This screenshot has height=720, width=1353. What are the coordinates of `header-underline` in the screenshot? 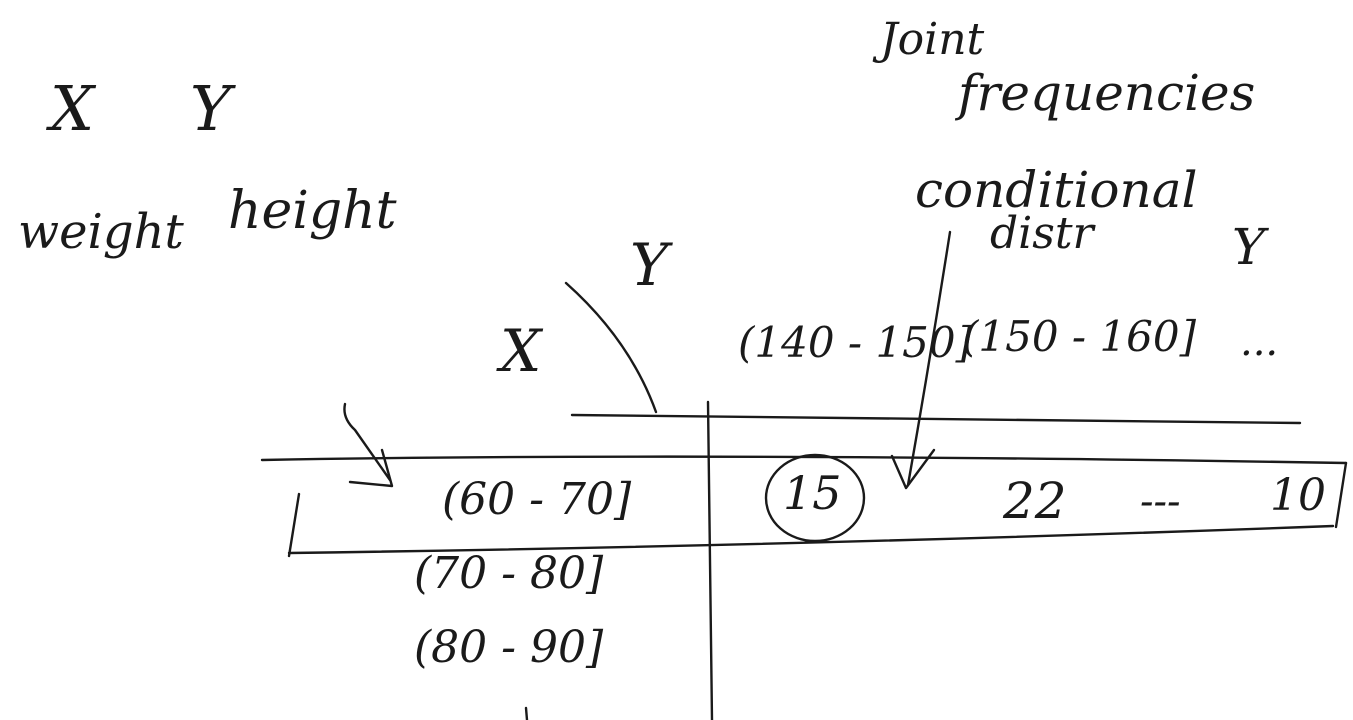 It's located at (936, 419).